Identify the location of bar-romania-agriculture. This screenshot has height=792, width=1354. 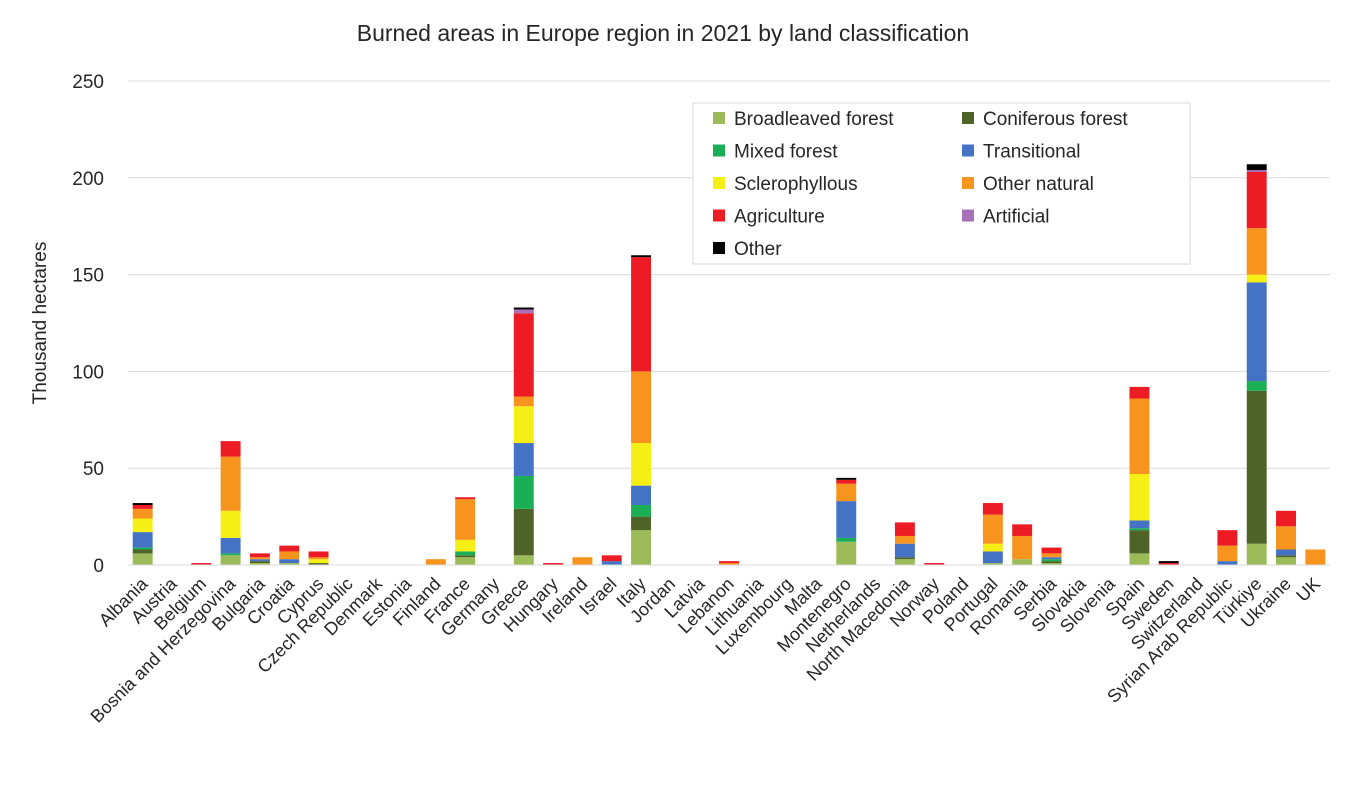
(1022, 530).